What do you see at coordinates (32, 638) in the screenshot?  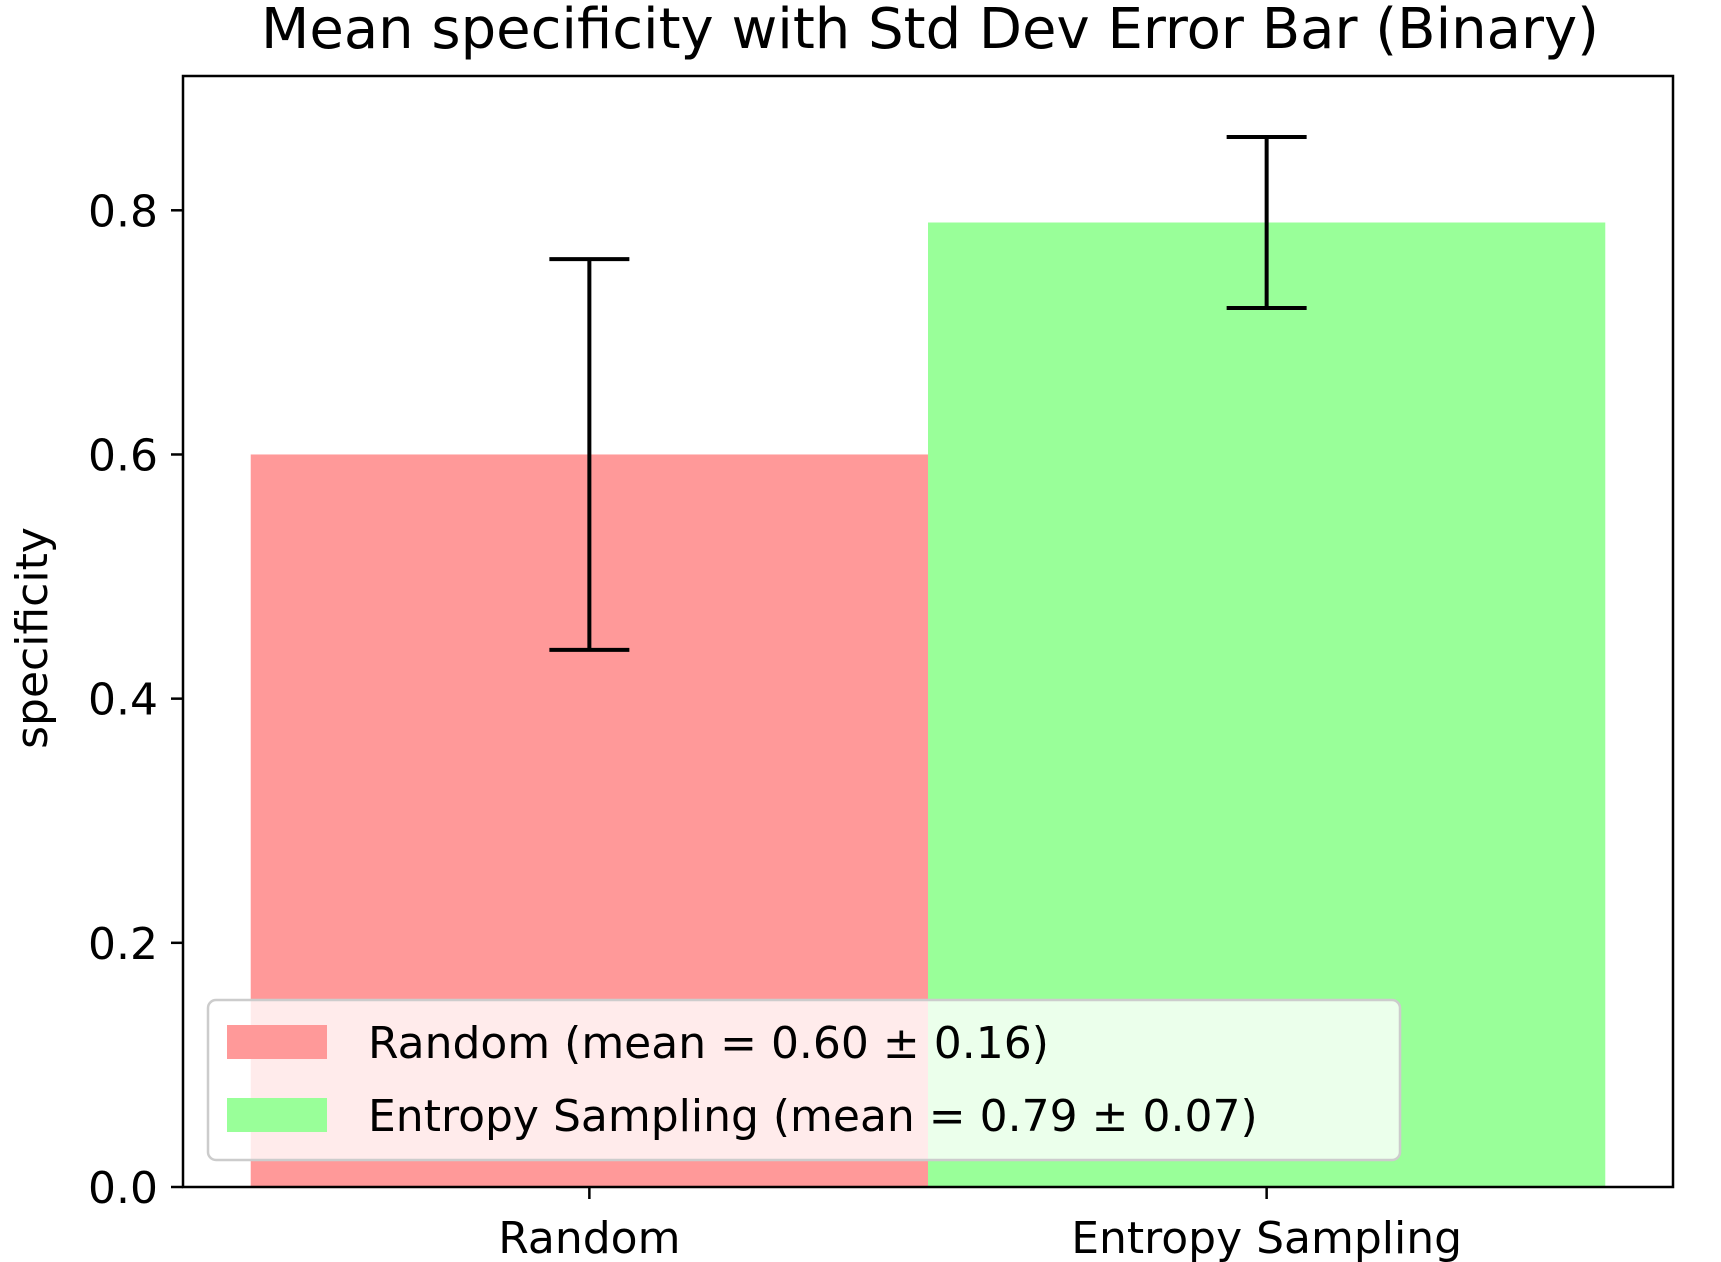 I see `y-axis-label: specificity` at bounding box center [32, 638].